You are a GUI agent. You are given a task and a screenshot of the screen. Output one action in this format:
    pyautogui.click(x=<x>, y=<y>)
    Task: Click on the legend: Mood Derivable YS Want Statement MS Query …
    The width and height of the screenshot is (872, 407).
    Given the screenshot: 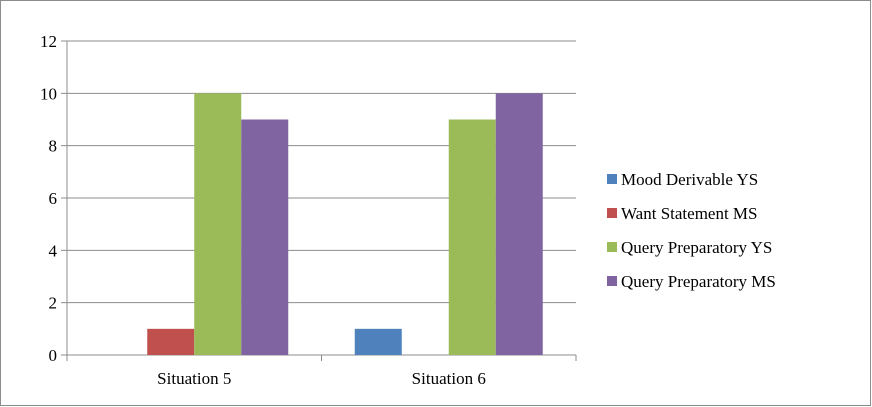 What is the action you would take?
    pyautogui.click(x=691, y=230)
    